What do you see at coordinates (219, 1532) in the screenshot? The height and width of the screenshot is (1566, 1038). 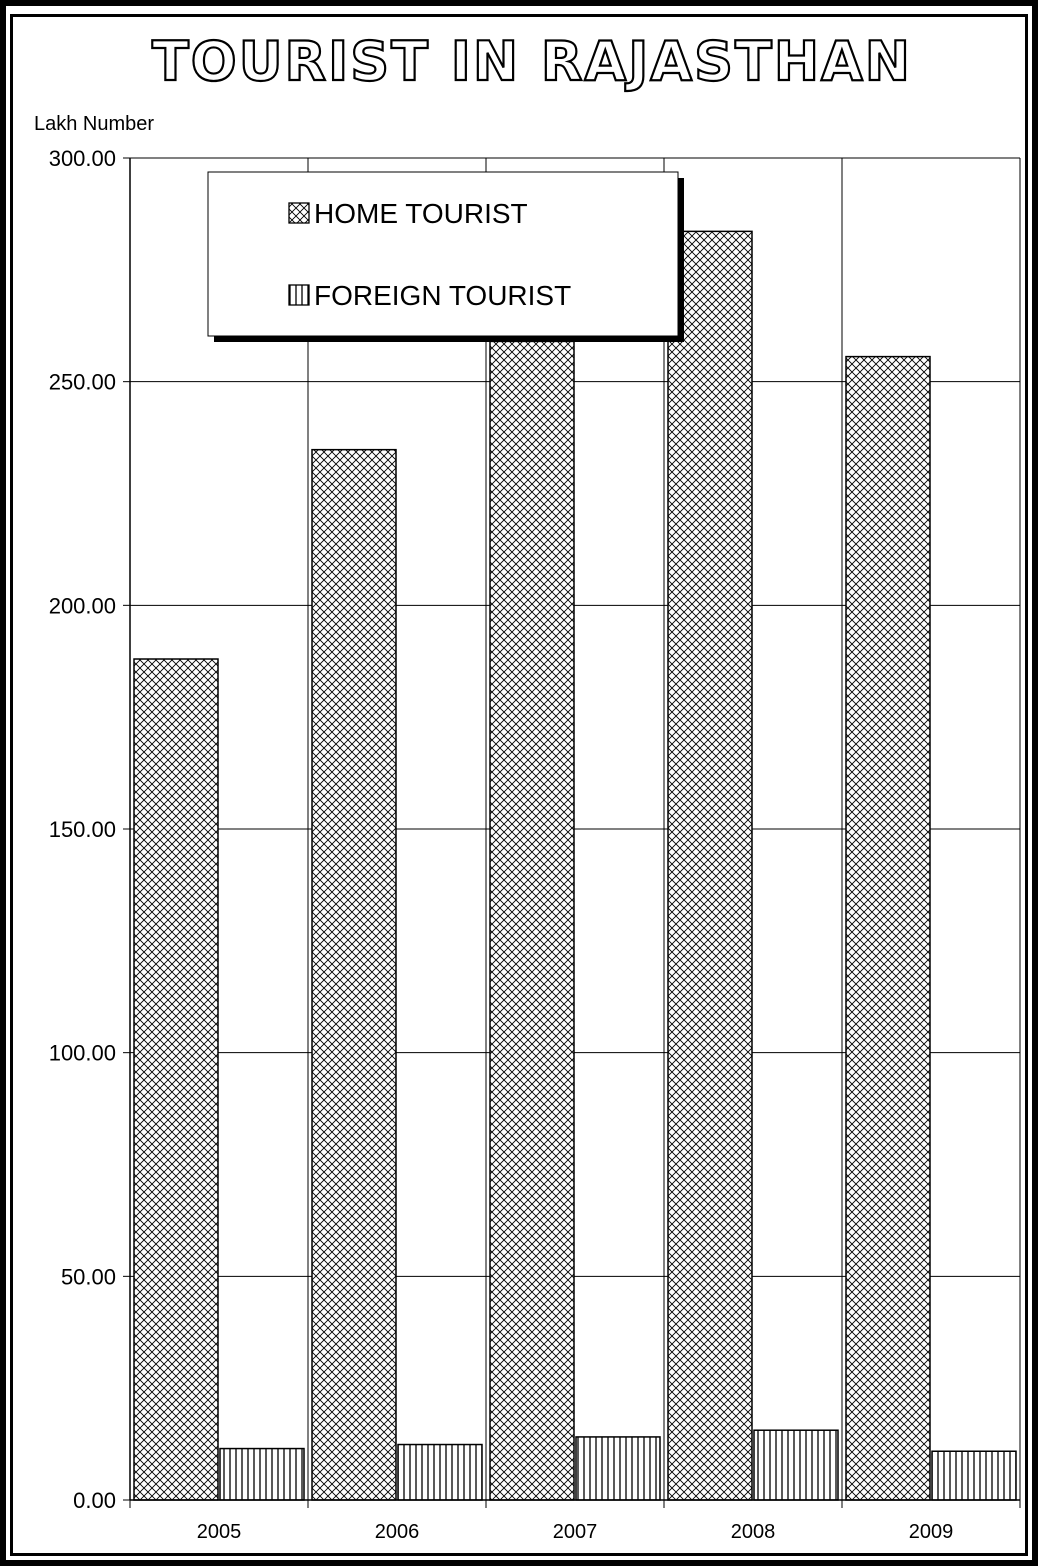 I see `x-tick-label: 2005` at bounding box center [219, 1532].